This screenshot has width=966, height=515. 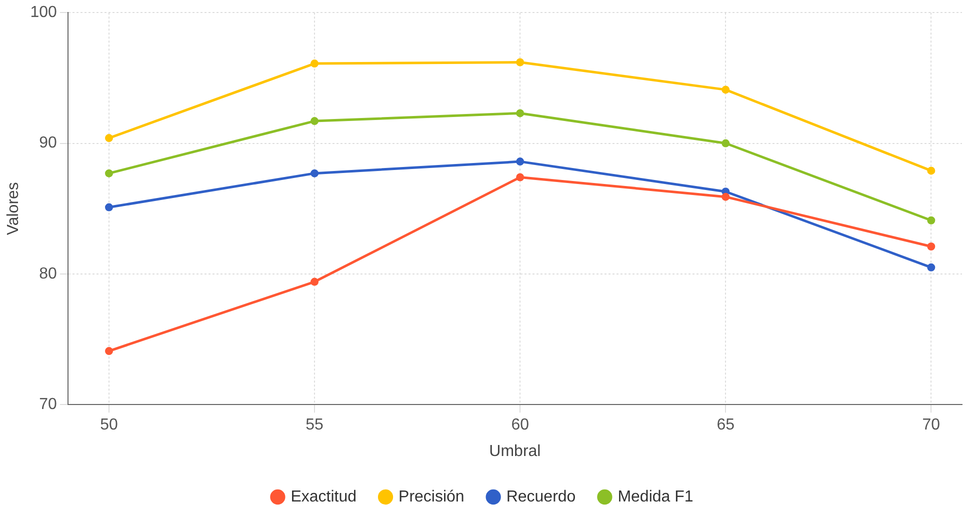 What do you see at coordinates (13, 209) in the screenshot?
I see `y-axis-title: Valores` at bounding box center [13, 209].